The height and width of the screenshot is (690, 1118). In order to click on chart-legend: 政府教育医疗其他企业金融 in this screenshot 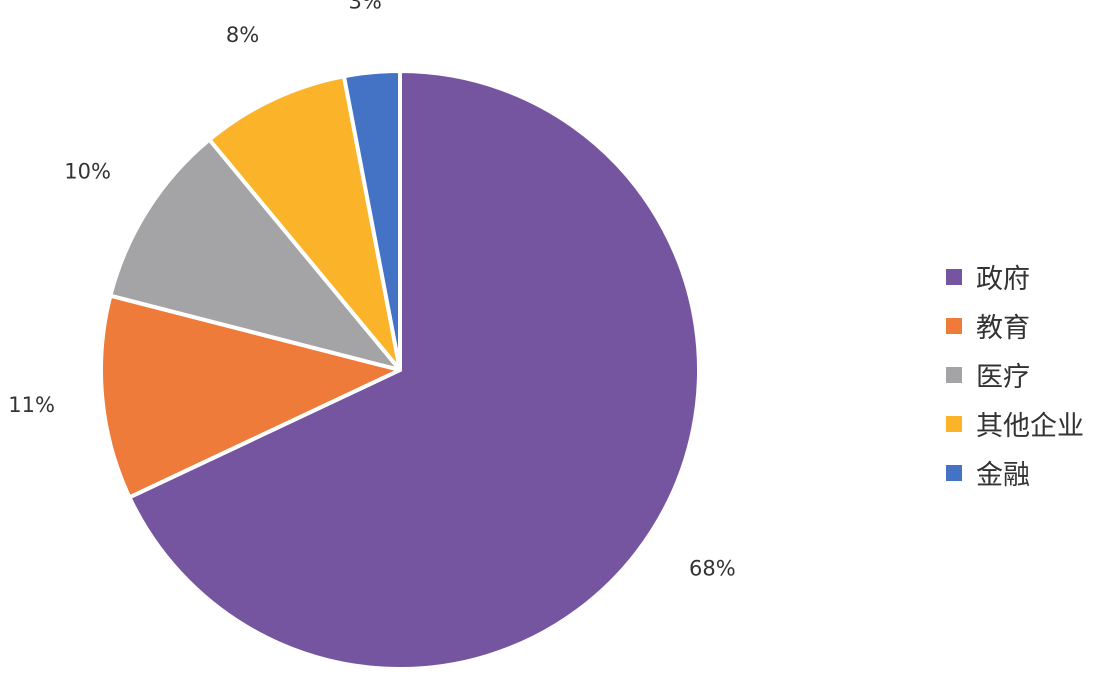, I will do `click(1015, 374)`.